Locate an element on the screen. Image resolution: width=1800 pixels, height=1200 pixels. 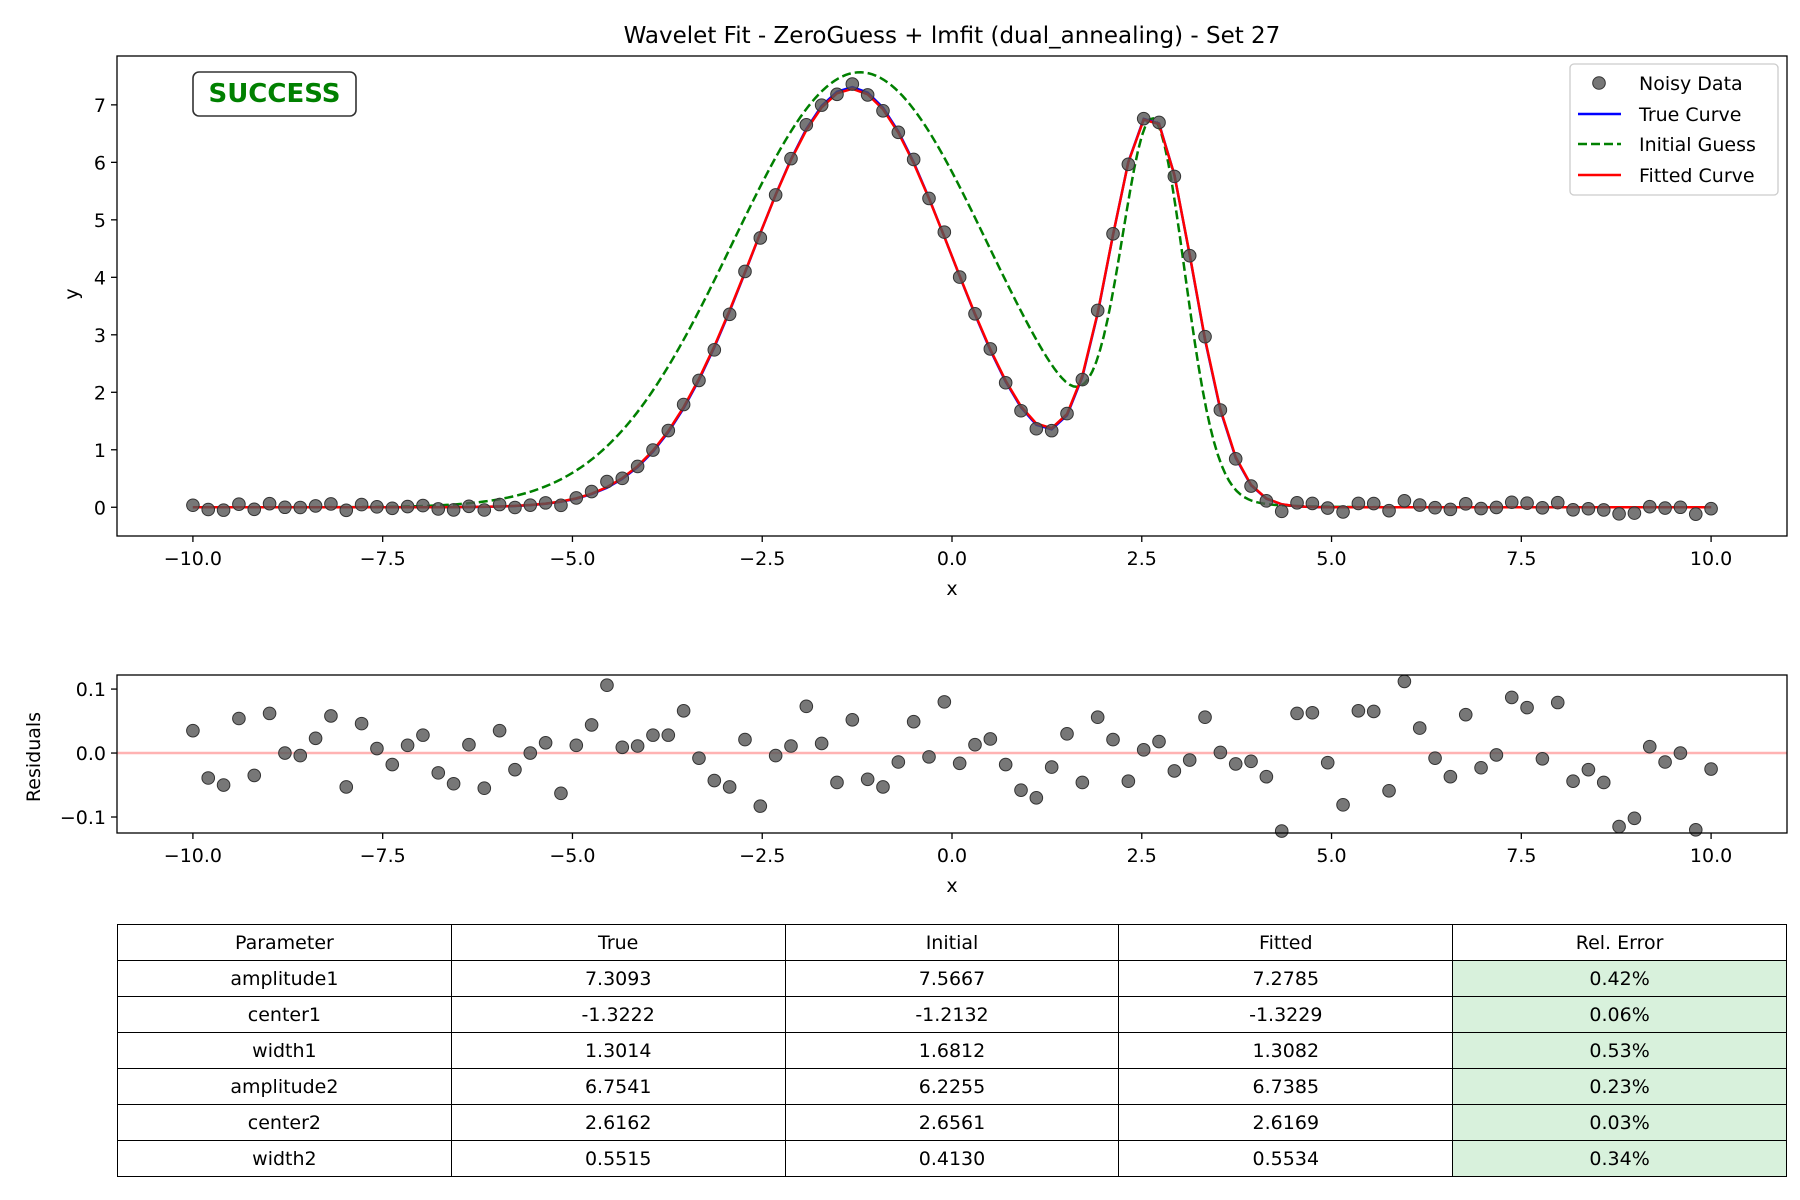
x-axis-label: x is located at coordinates (951, 589).